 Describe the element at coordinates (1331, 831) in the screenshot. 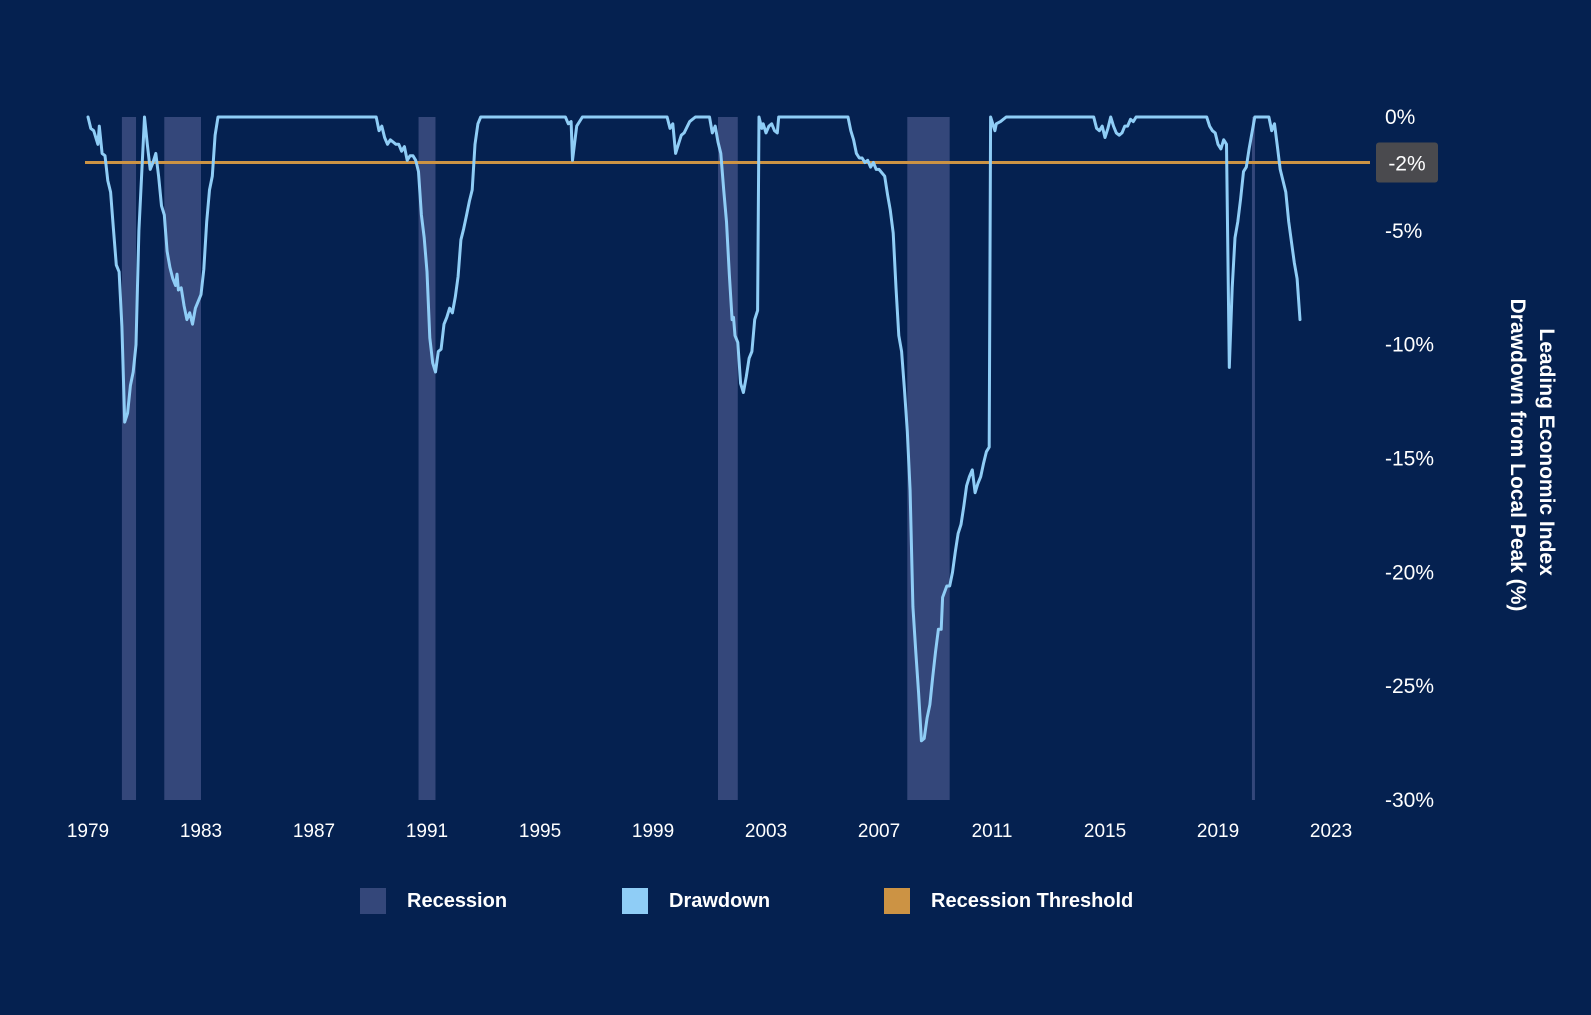

I see `x-tick-label: 2023` at that location.